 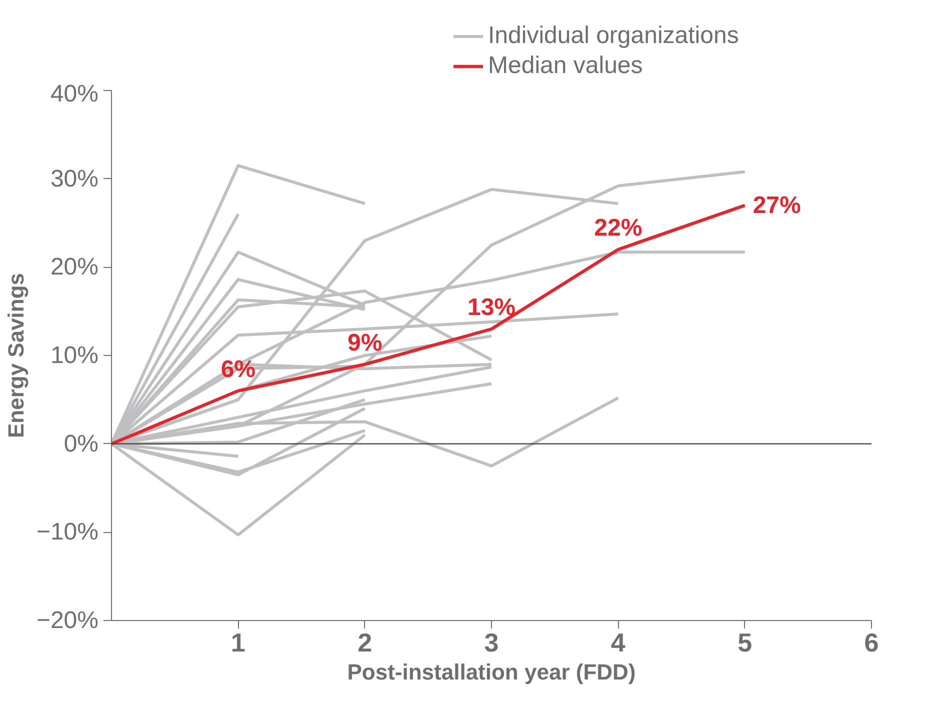 What do you see at coordinates (618, 228) in the screenshot?
I see `data-label: 22%` at bounding box center [618, 228].